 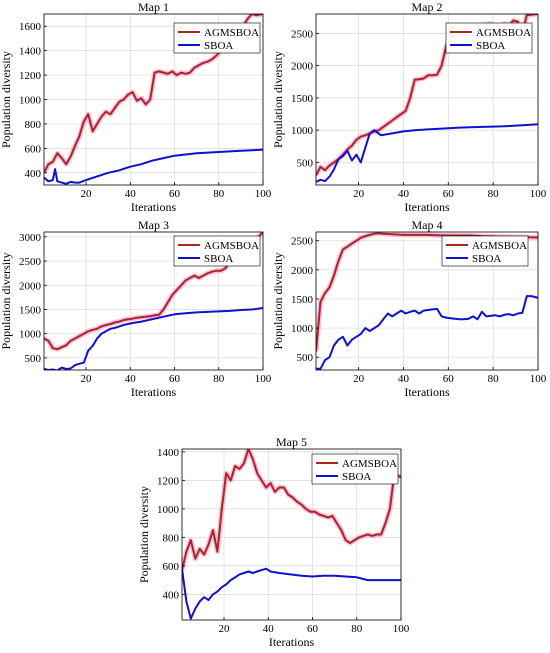 What do you see at coordinates (153, 7) in the screenshot?
I see `chart-title: Map 1` at bounding box center [153, 7].